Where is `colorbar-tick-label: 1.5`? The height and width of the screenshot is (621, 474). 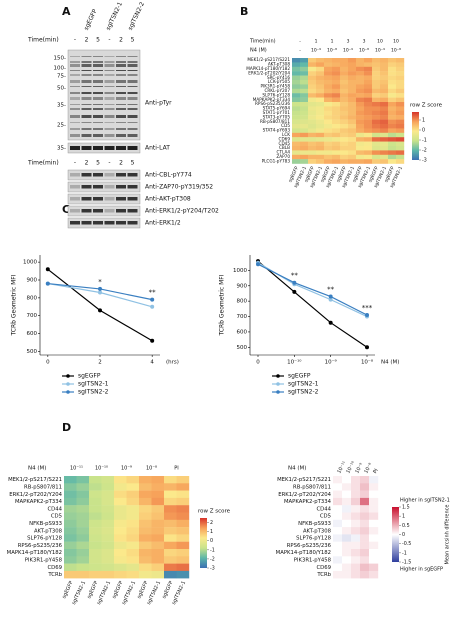 colorbar-tick-label: 1.5 is located at coordinates (406, 508).